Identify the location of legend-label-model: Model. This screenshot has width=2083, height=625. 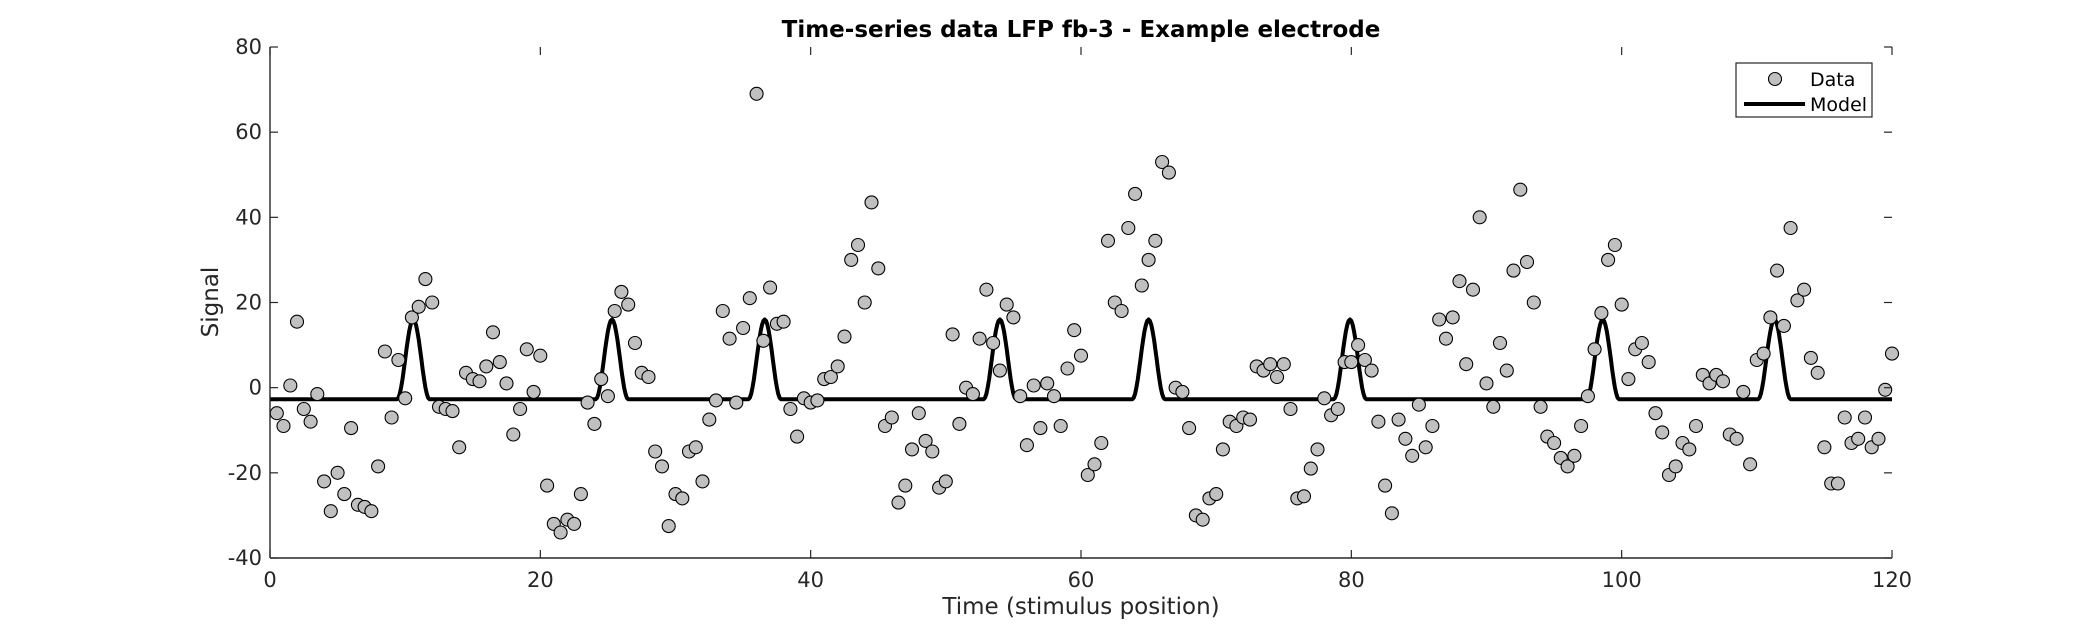
(1838, 105).